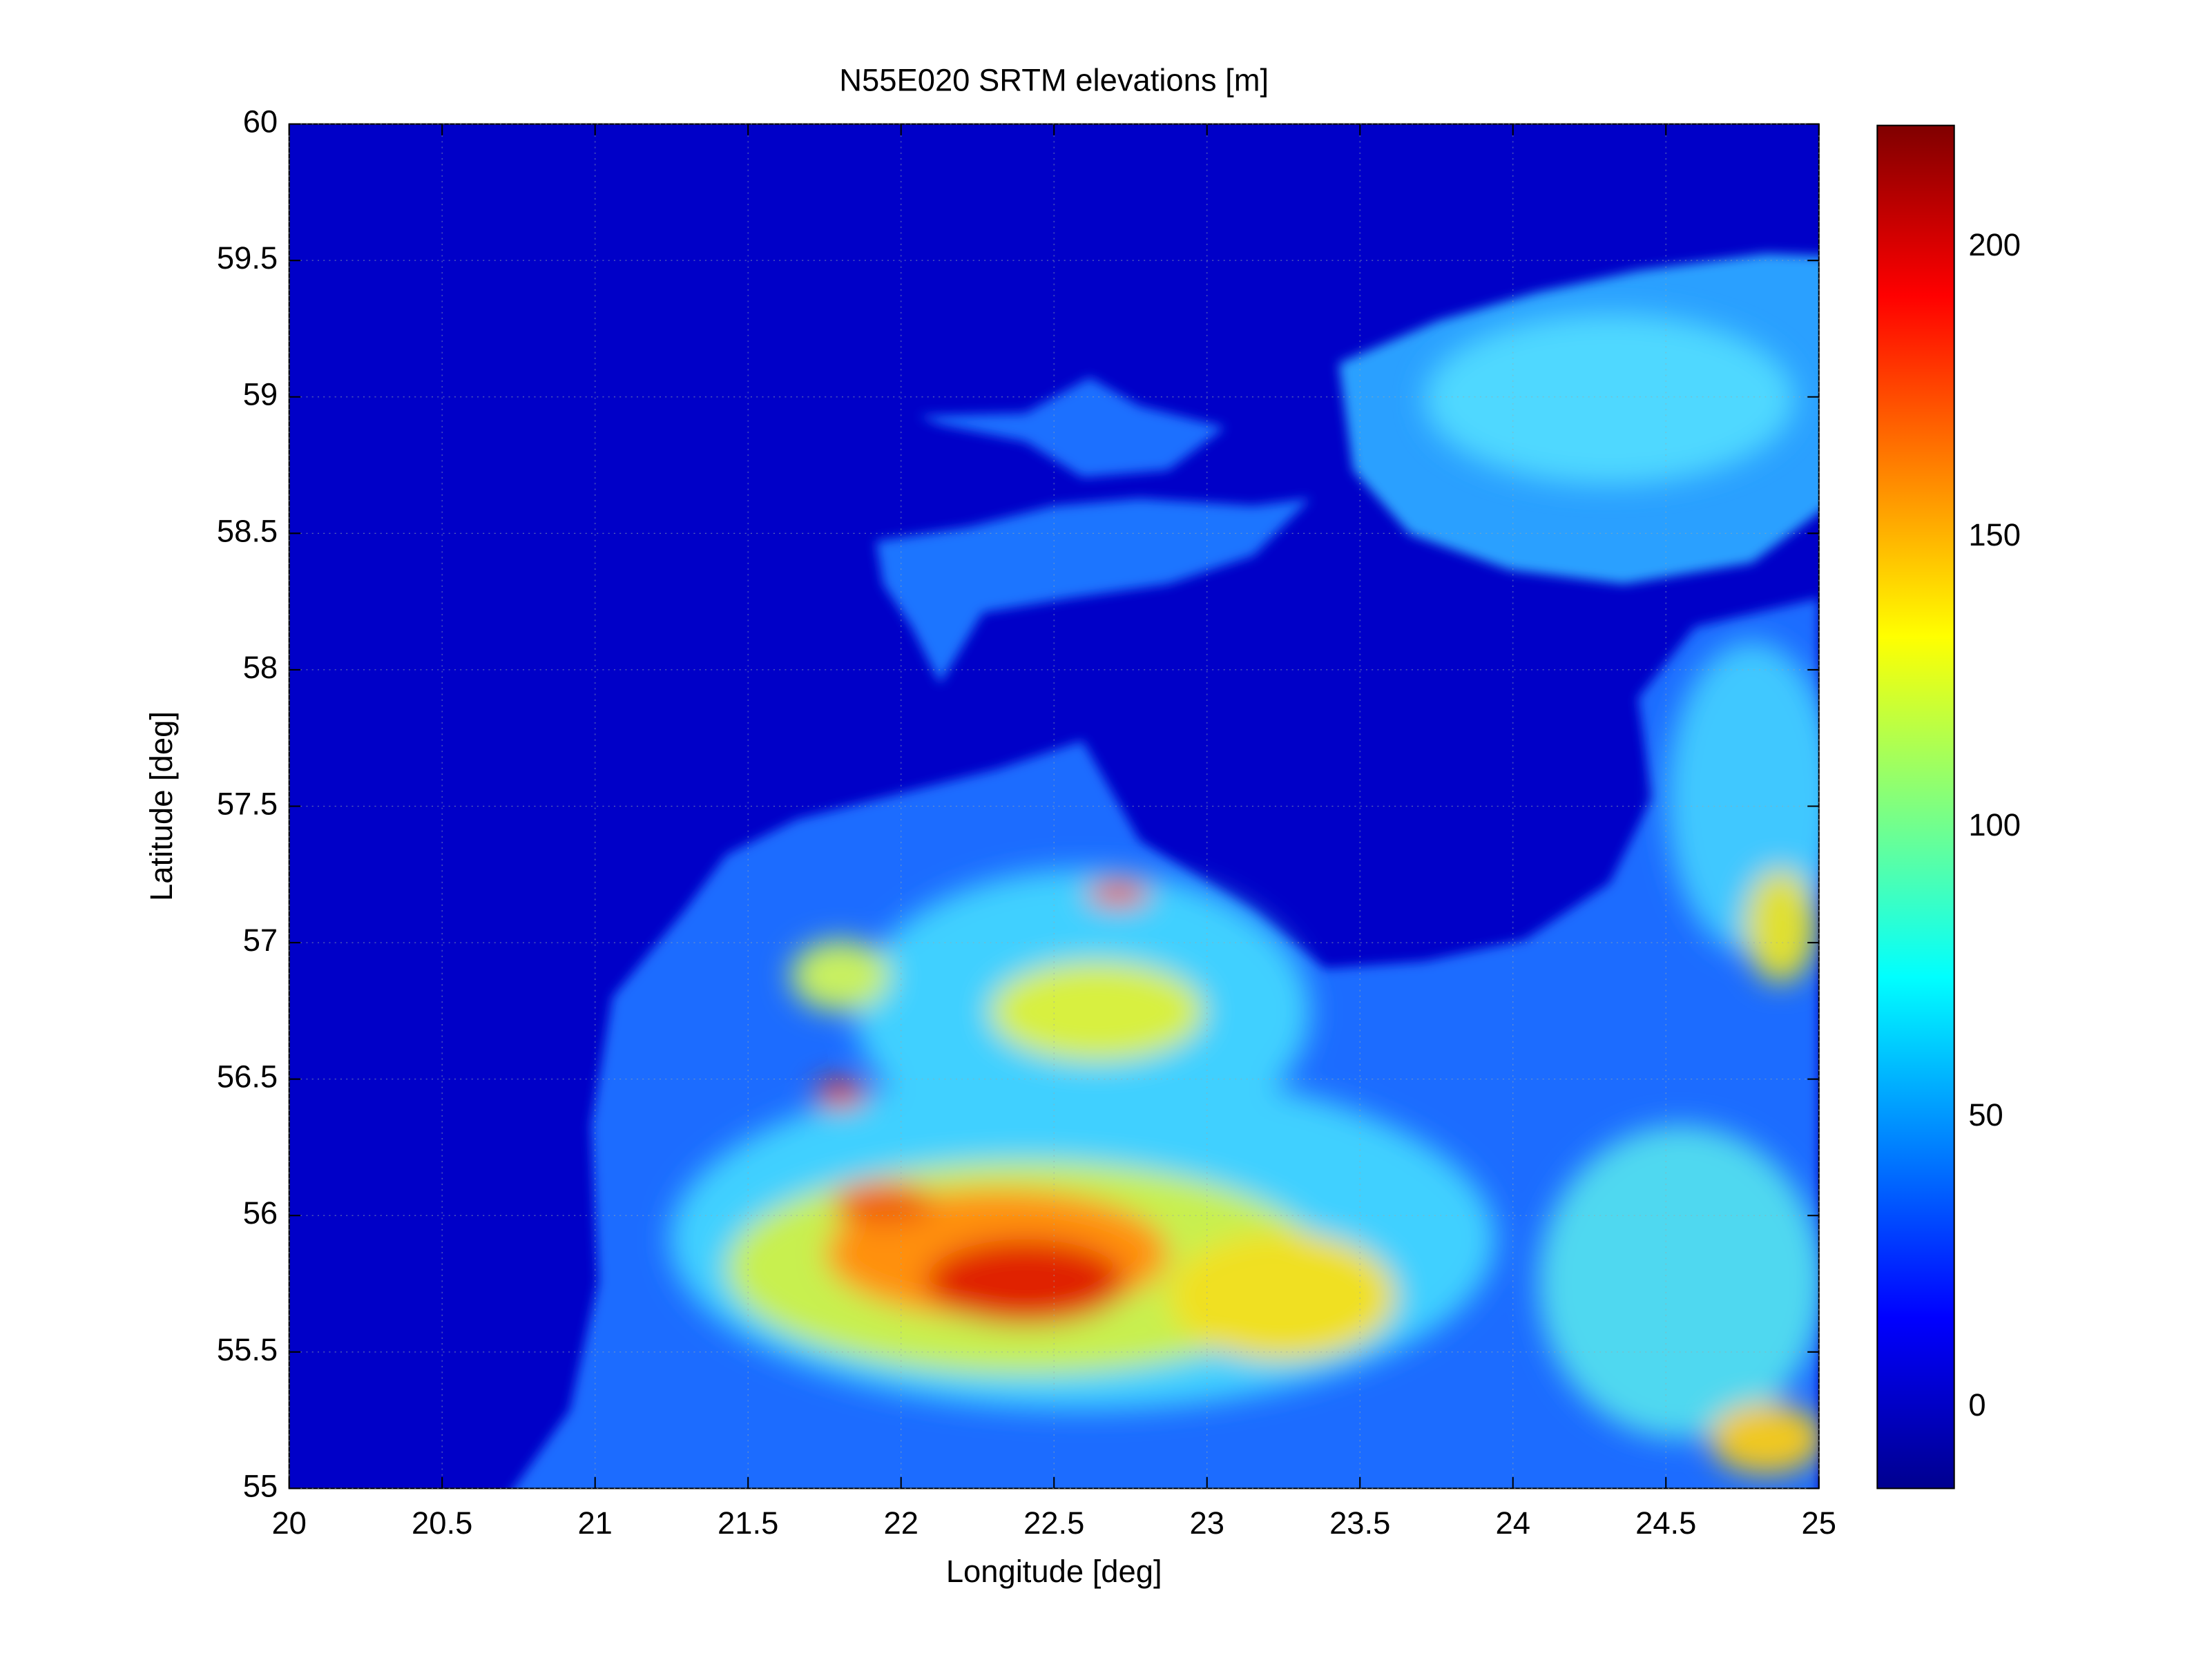  What do you see at coordinates (1054, 1571) in the screenshot?
I see `x-axis-label: Longitude [deg]` at bounding box center [1054, 1571].